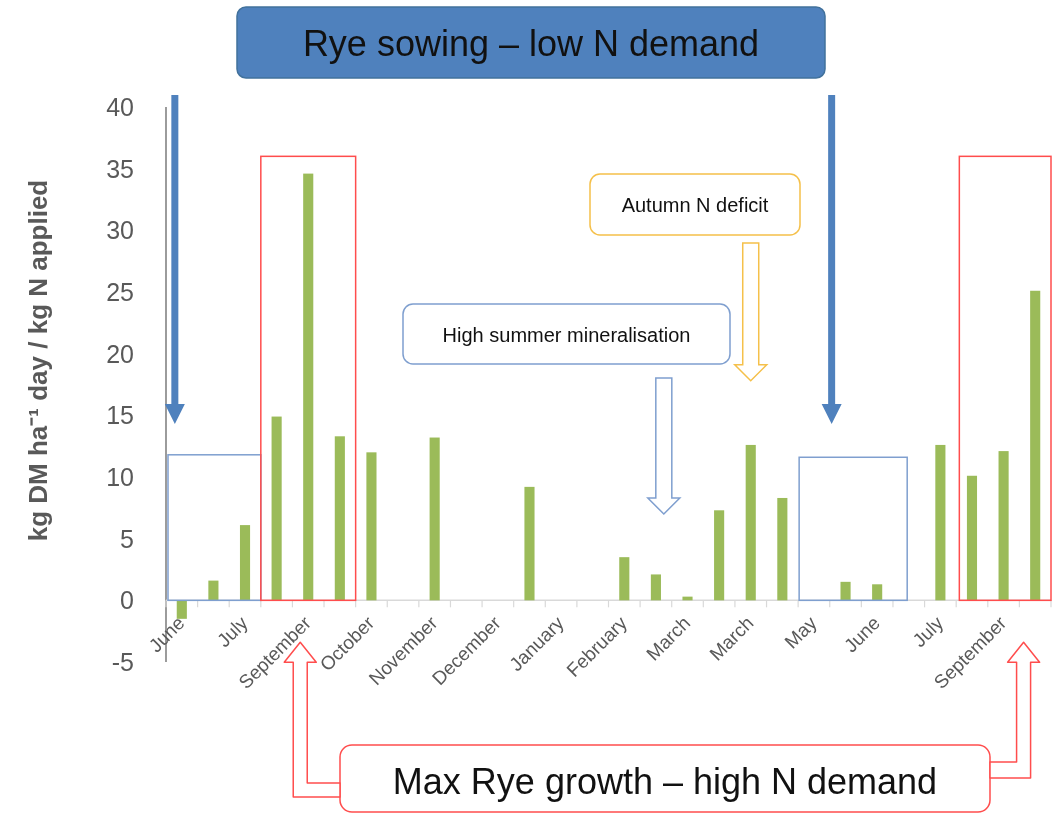  Describe the element at coordinates (120, 230) in the screenshot. I see `y-tick-label: 30` at that location.